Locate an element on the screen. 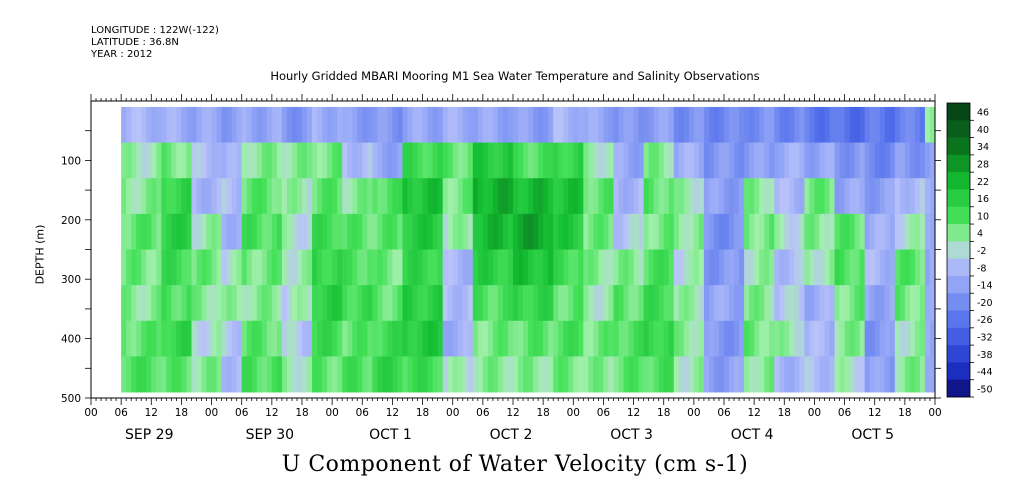 This screenshot has width=1009, height=504. colorbar-label: 46 is located at coordinates (983, 113).